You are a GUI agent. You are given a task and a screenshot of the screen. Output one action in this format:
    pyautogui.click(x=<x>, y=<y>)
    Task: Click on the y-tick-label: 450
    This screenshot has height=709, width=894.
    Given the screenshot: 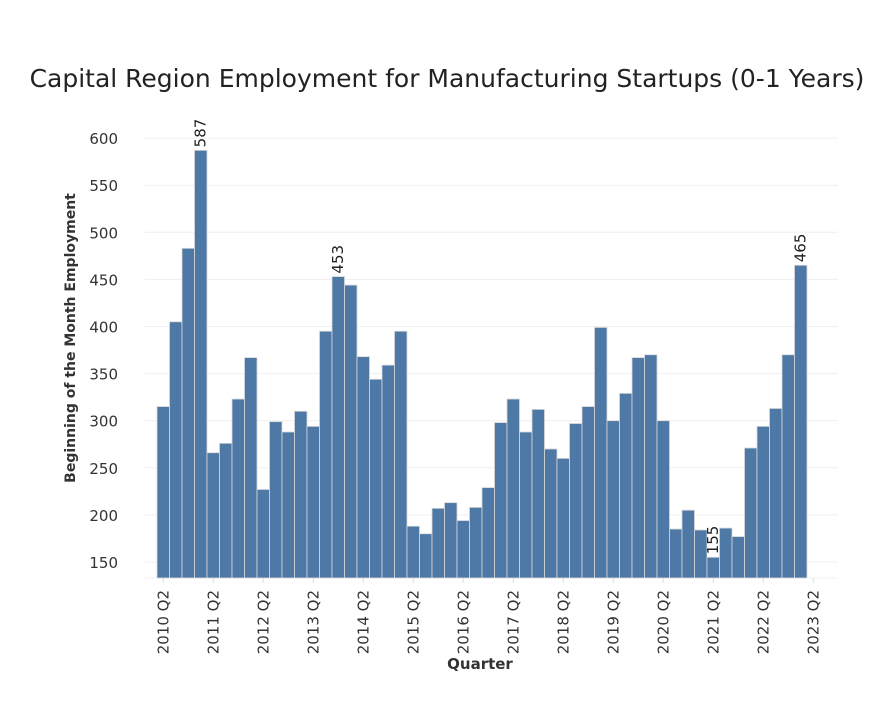 What is the action you would take?
    pyautogui.click(x=103, y=280)
    